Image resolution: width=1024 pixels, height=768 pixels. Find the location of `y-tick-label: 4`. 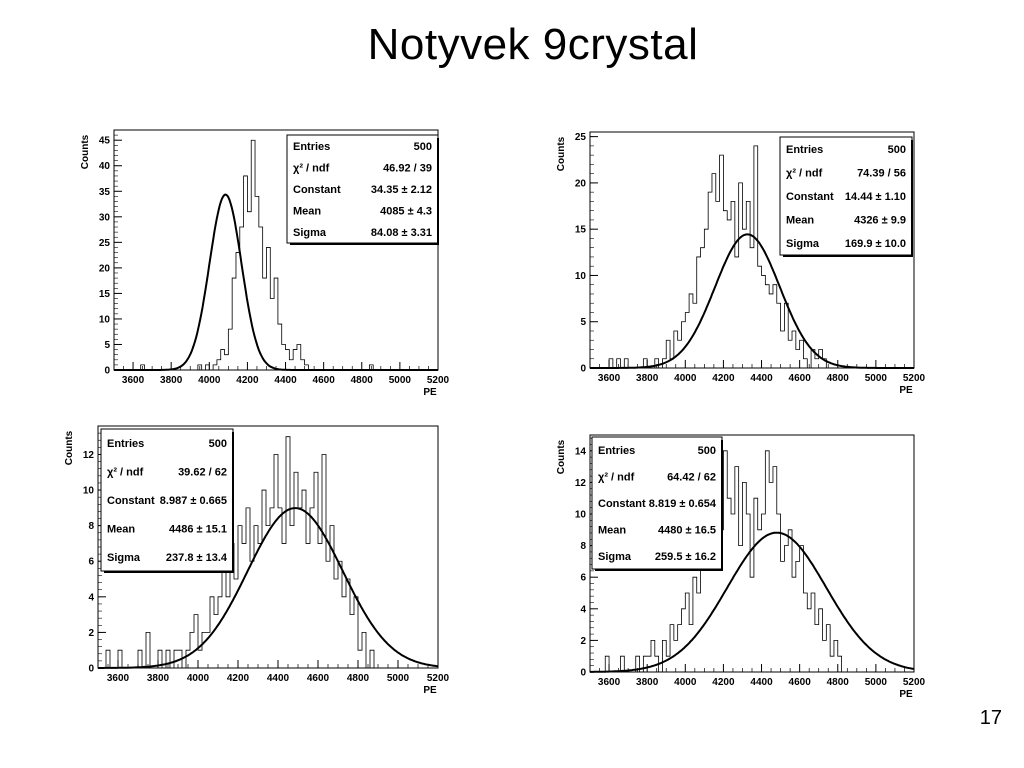

y-tick-label: 4 is located at coordinates (91, 597).